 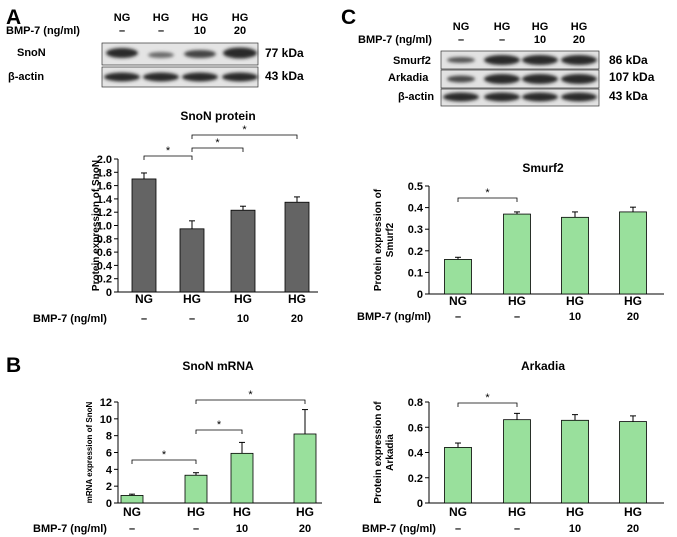 What do you see at coordinates (200, 18) in the screenshot?
I see `blot-a-lane-3: HG` at bounding box center [200, 18].